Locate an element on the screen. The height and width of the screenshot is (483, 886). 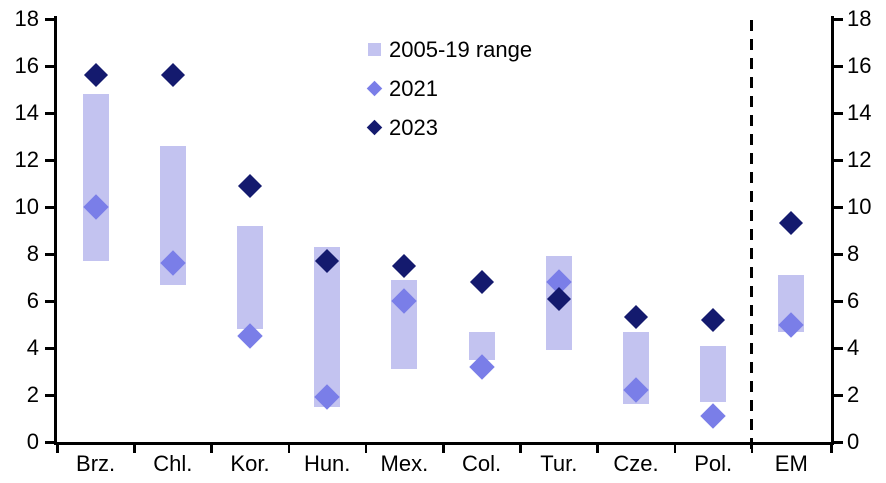
x-axis is located at coordinates (444, 443).